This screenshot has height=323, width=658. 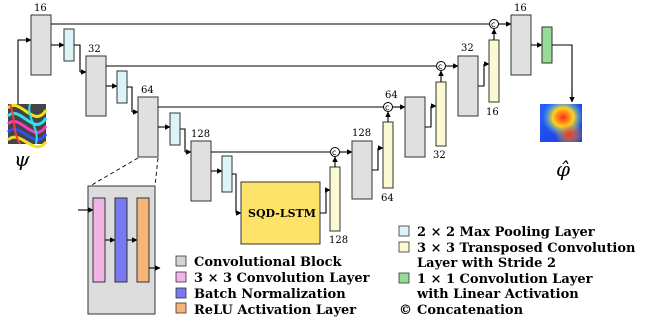 I want to click on legend-item: Layer with Stride 2, so click(x=486, y=263).